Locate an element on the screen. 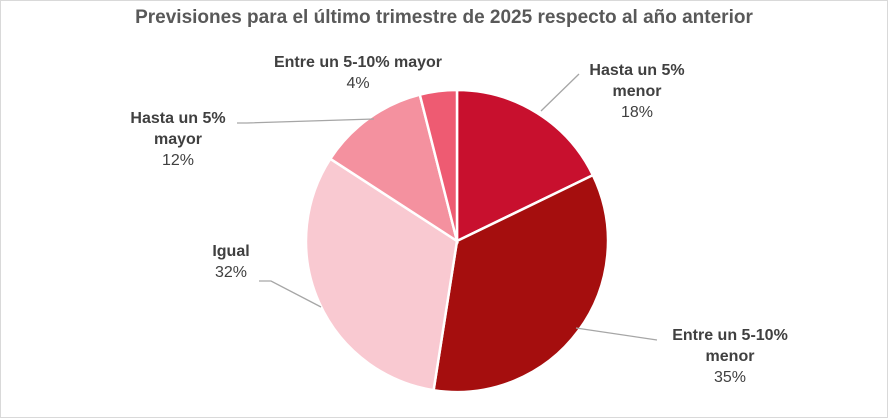 The height and width of the screenshot is (418, 888). slice-label-5: Entre un 5-10% mayor is located at coordinates (358, 62).